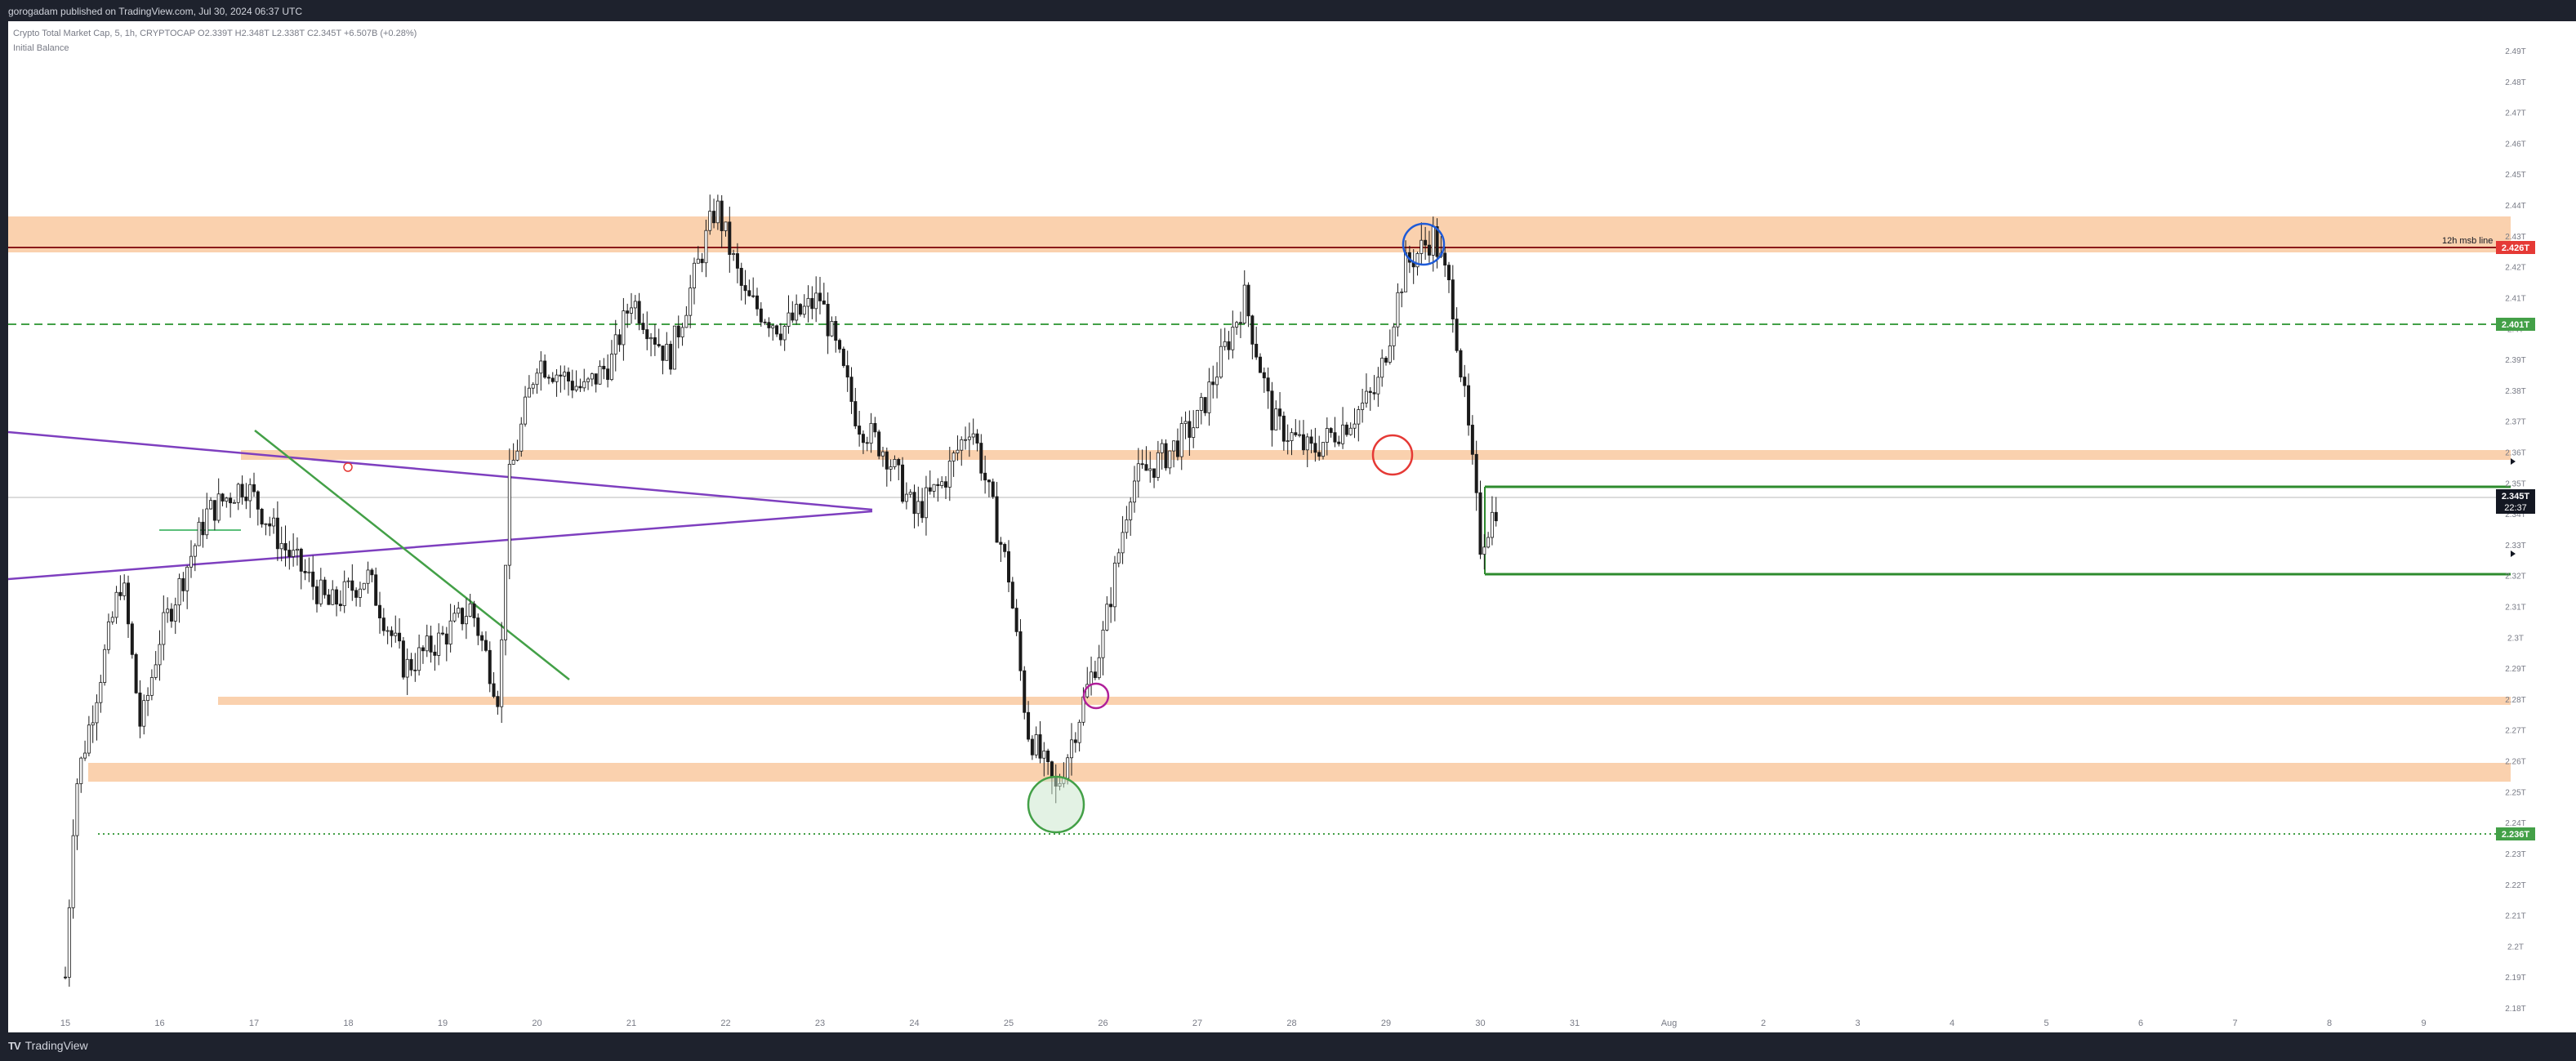 The height and width of the screenshot is (1061, 2576). I want to click on green-trendline, so click(412, 555).